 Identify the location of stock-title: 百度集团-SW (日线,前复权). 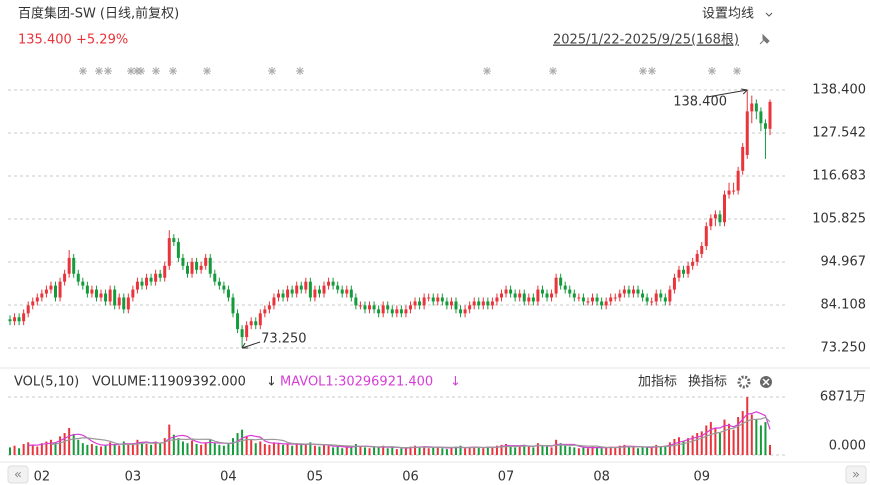
(98, 14).